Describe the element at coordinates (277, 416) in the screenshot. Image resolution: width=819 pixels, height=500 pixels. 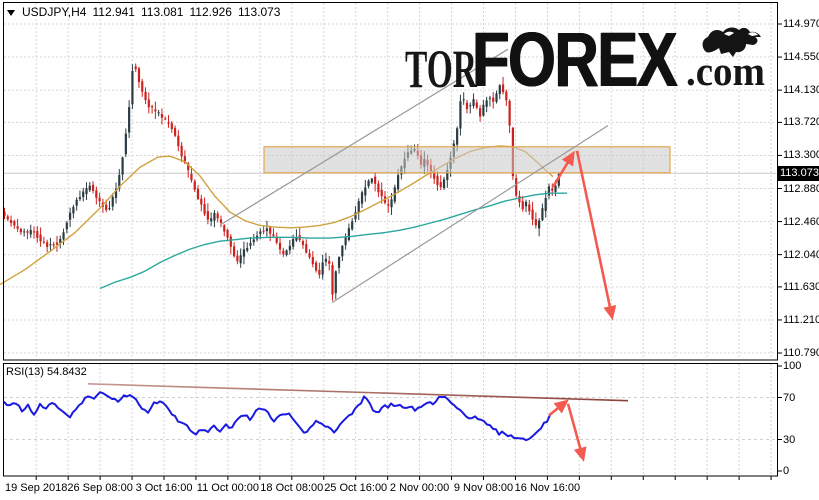
I see `rsi-line` at that location.